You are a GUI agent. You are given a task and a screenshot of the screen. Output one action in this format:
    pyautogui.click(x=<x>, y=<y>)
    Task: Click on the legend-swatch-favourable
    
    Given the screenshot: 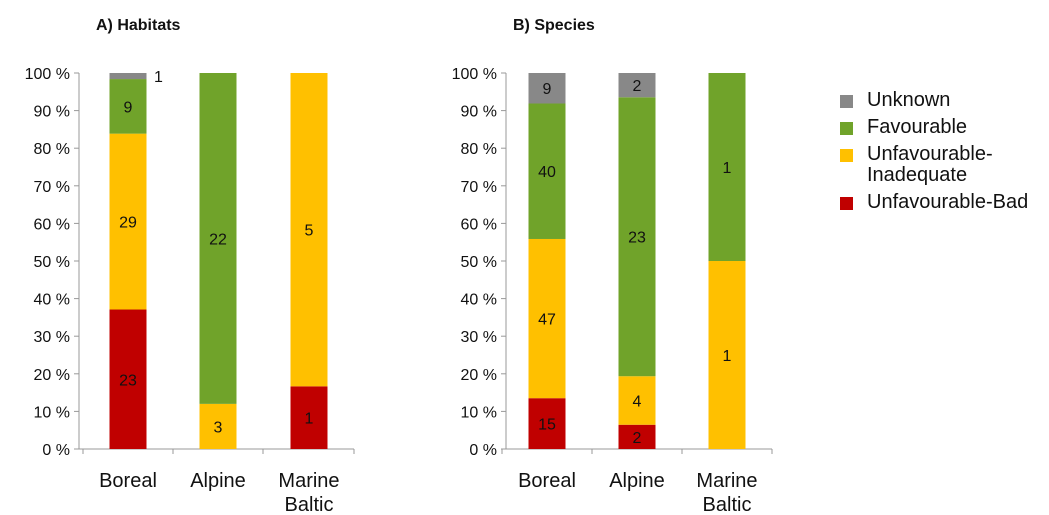 What is the action you would take?
    pyautogui.click(x=846, y=128)
    